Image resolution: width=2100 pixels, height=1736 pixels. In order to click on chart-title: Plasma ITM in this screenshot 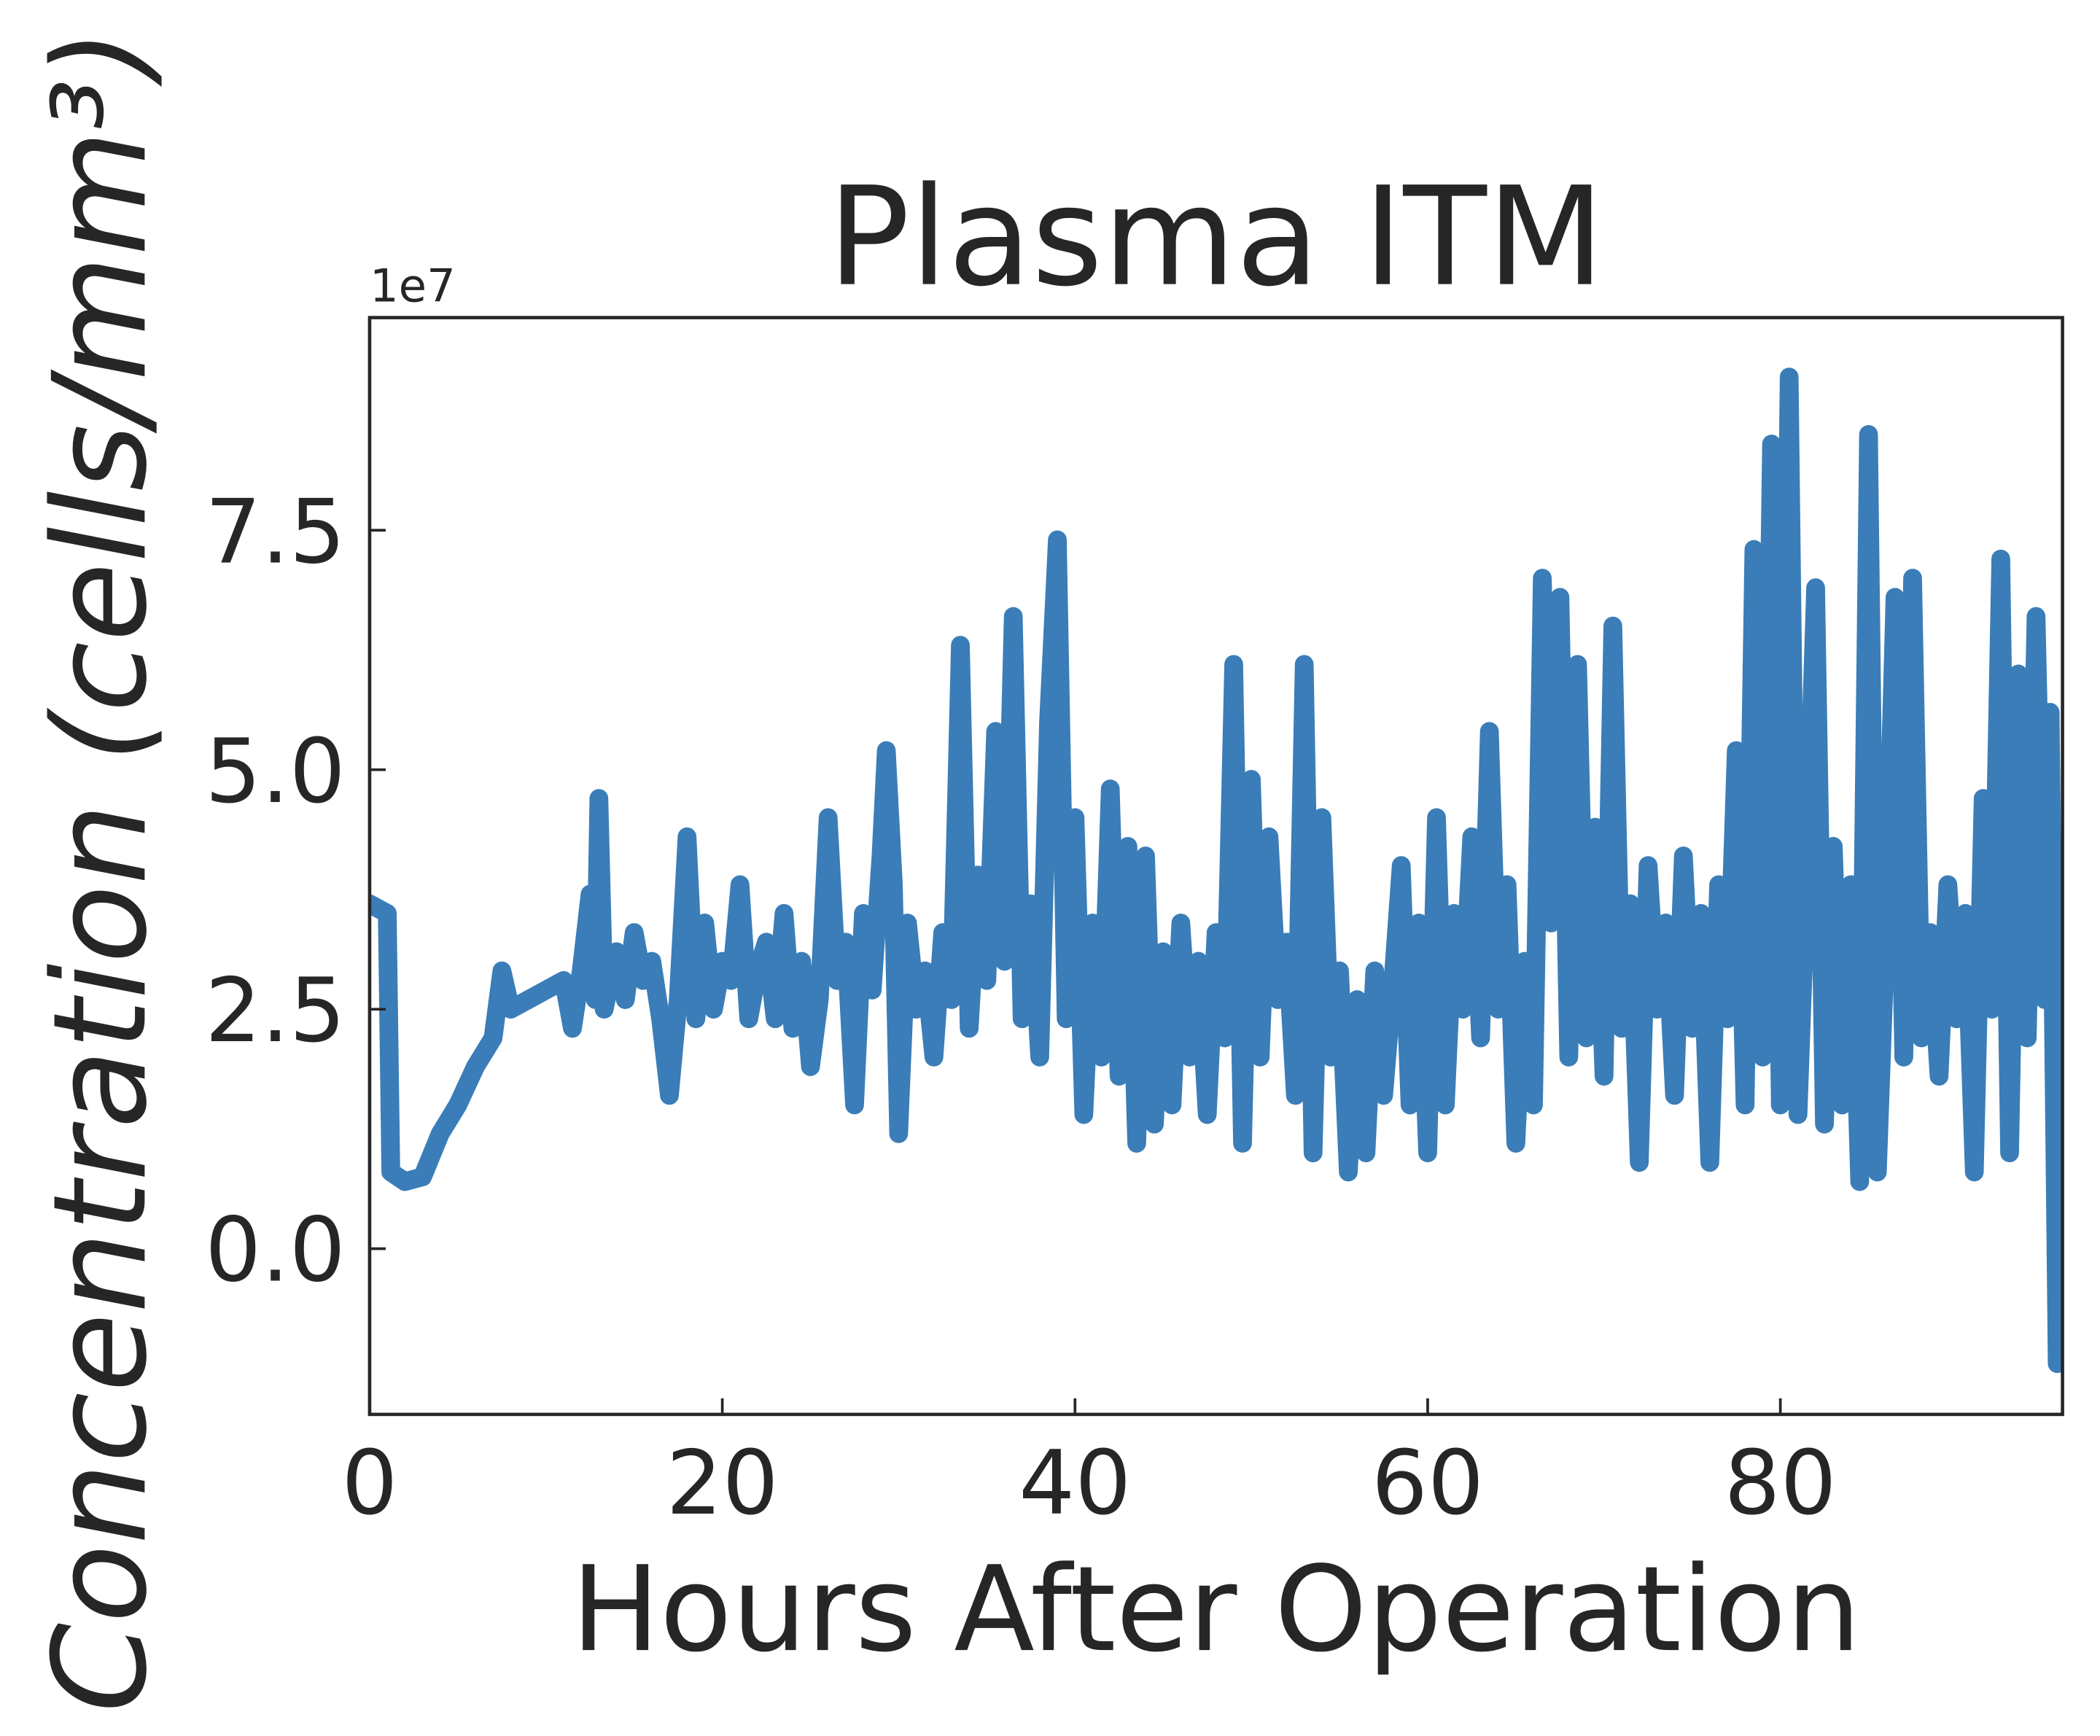, I will do `click(1216, 238)`.